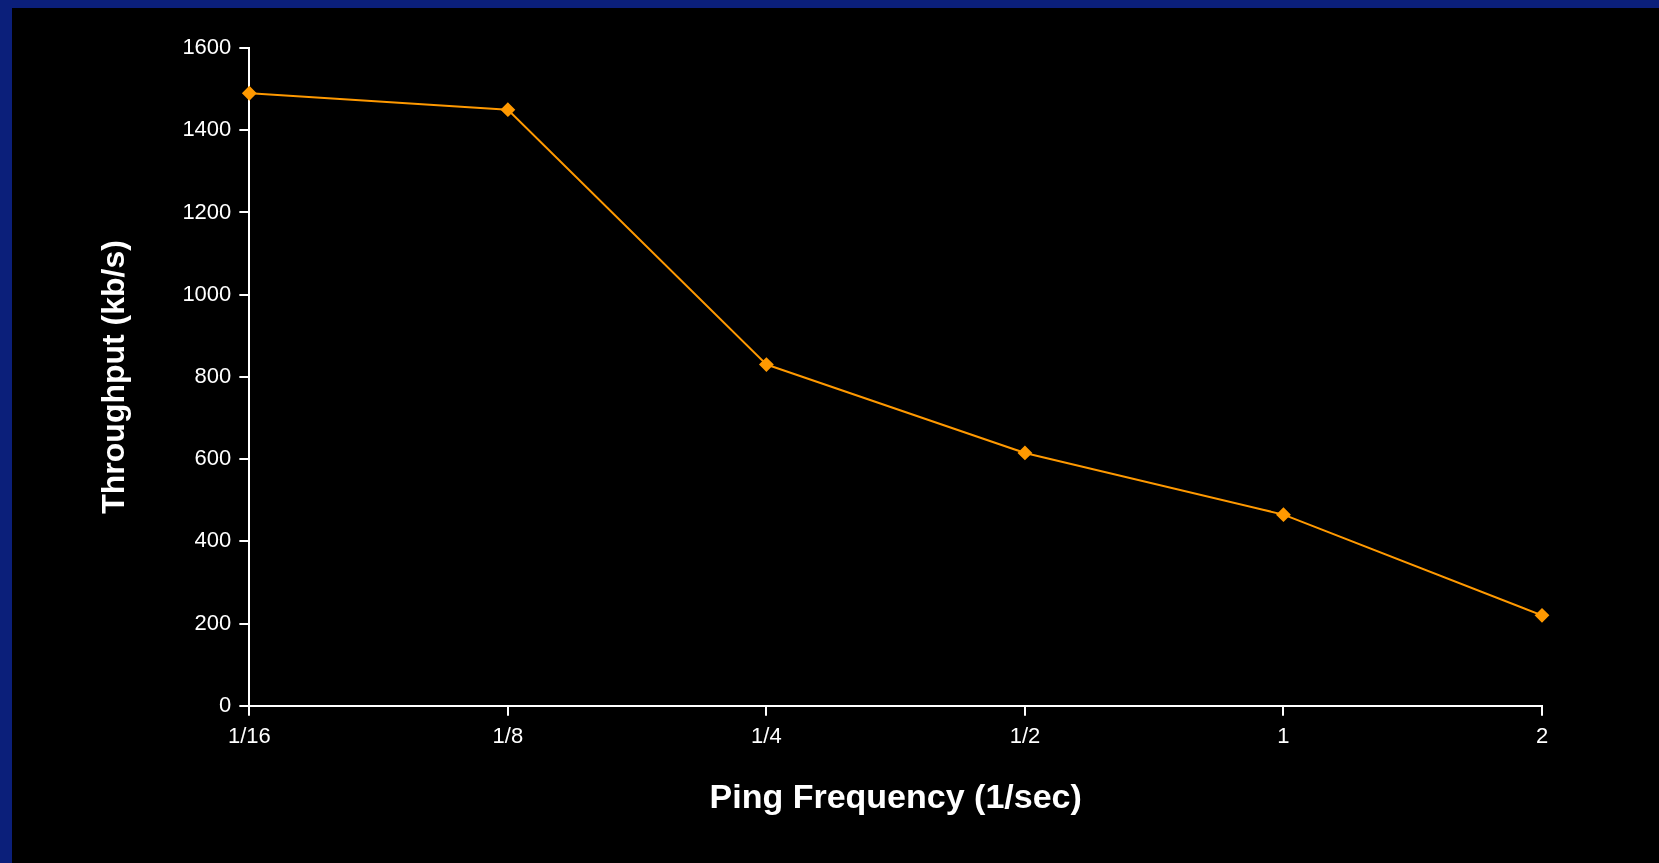 This screenshot has height=863, width=1659. Describe the element at coordinates (1542, 736) in the screenshot. I see `x-tick-label: 2` at that location.